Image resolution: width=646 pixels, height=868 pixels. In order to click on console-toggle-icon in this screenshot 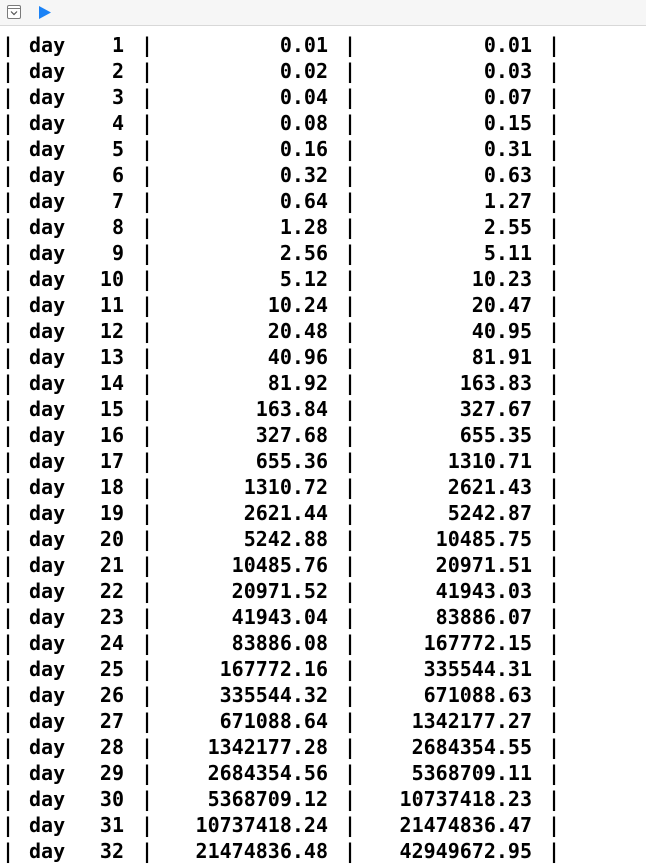, I will do `click(14, 12)`.